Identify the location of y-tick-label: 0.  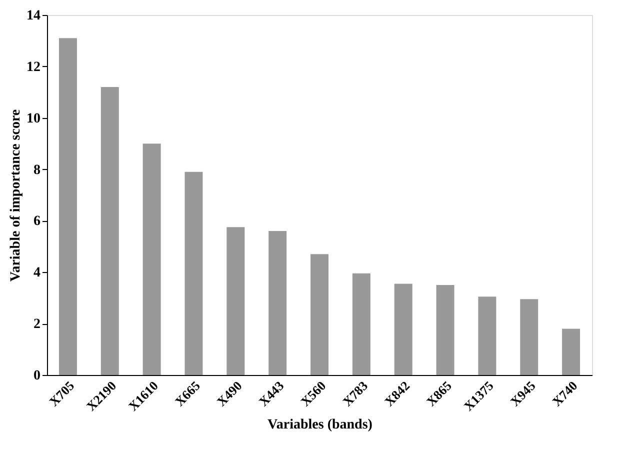
(37, 376).